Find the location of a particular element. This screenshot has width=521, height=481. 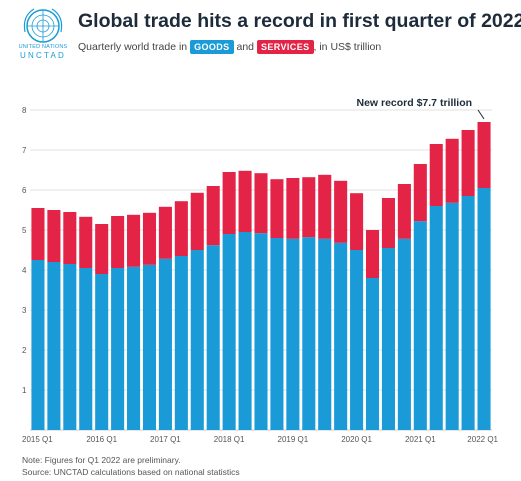

y-tick-label: 1 is located at coordinates (24, 390).